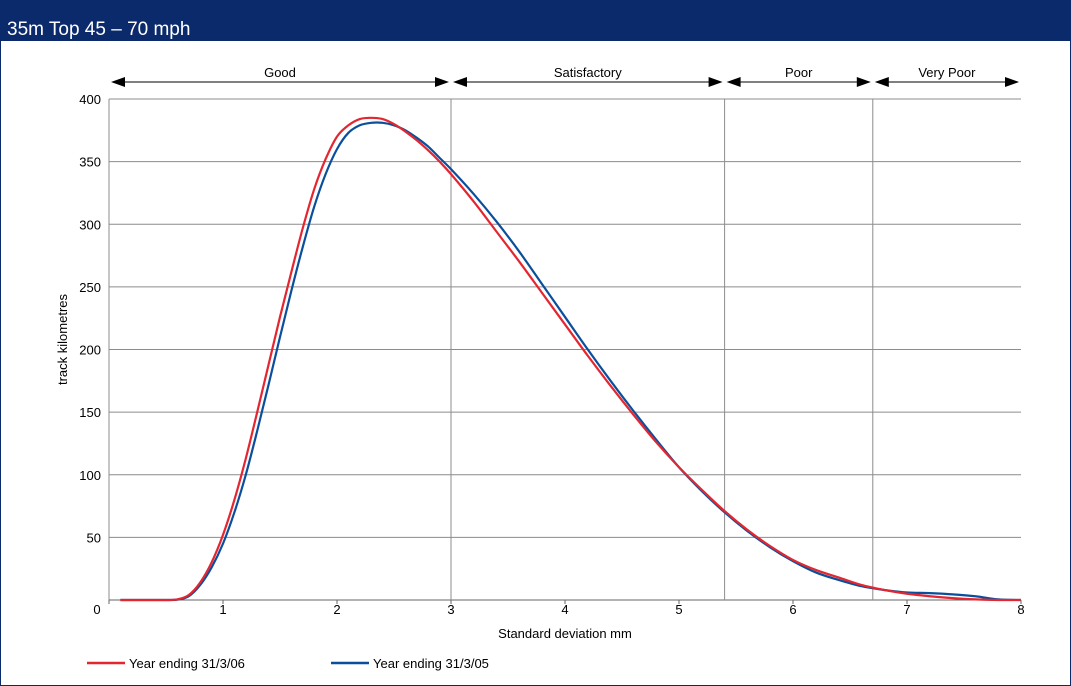 The height and width of the screenshot is (686, 1071). I want to click on band-label: Good, so click(280, 72).